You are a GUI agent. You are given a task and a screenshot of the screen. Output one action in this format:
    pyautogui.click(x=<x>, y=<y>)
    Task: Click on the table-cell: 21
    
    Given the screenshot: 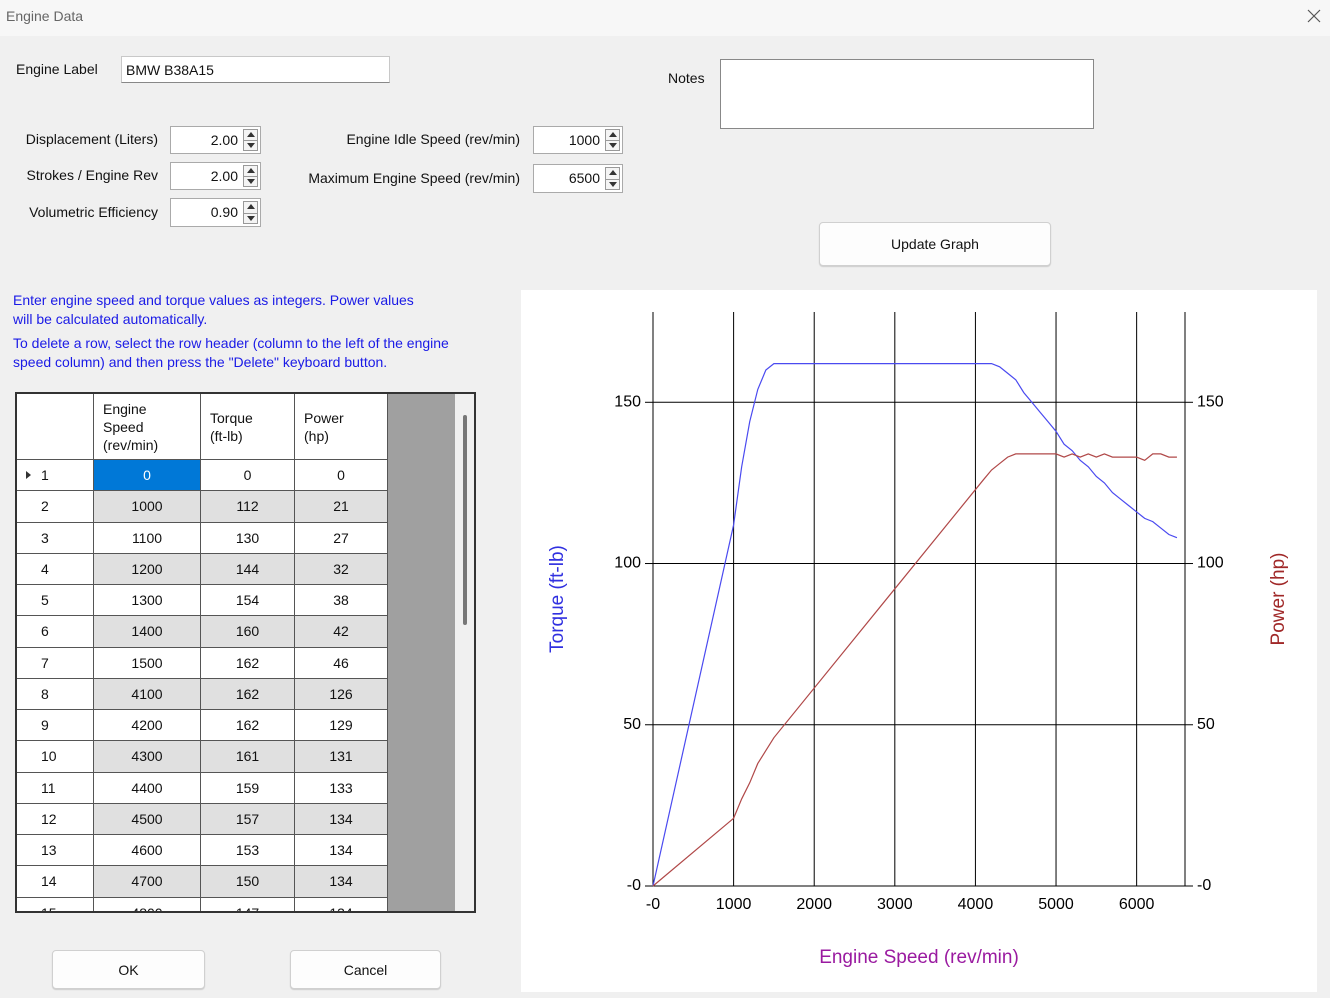 What is the action you would take?
    pyautogui.click(x=341, y=507)
    